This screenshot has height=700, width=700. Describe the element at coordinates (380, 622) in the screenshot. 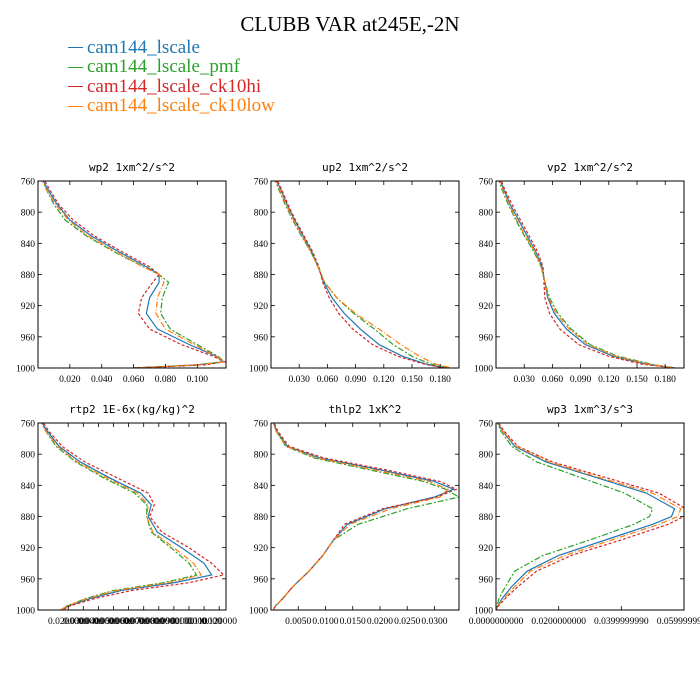

I see `x-tick-label: 0.0200` at that location.